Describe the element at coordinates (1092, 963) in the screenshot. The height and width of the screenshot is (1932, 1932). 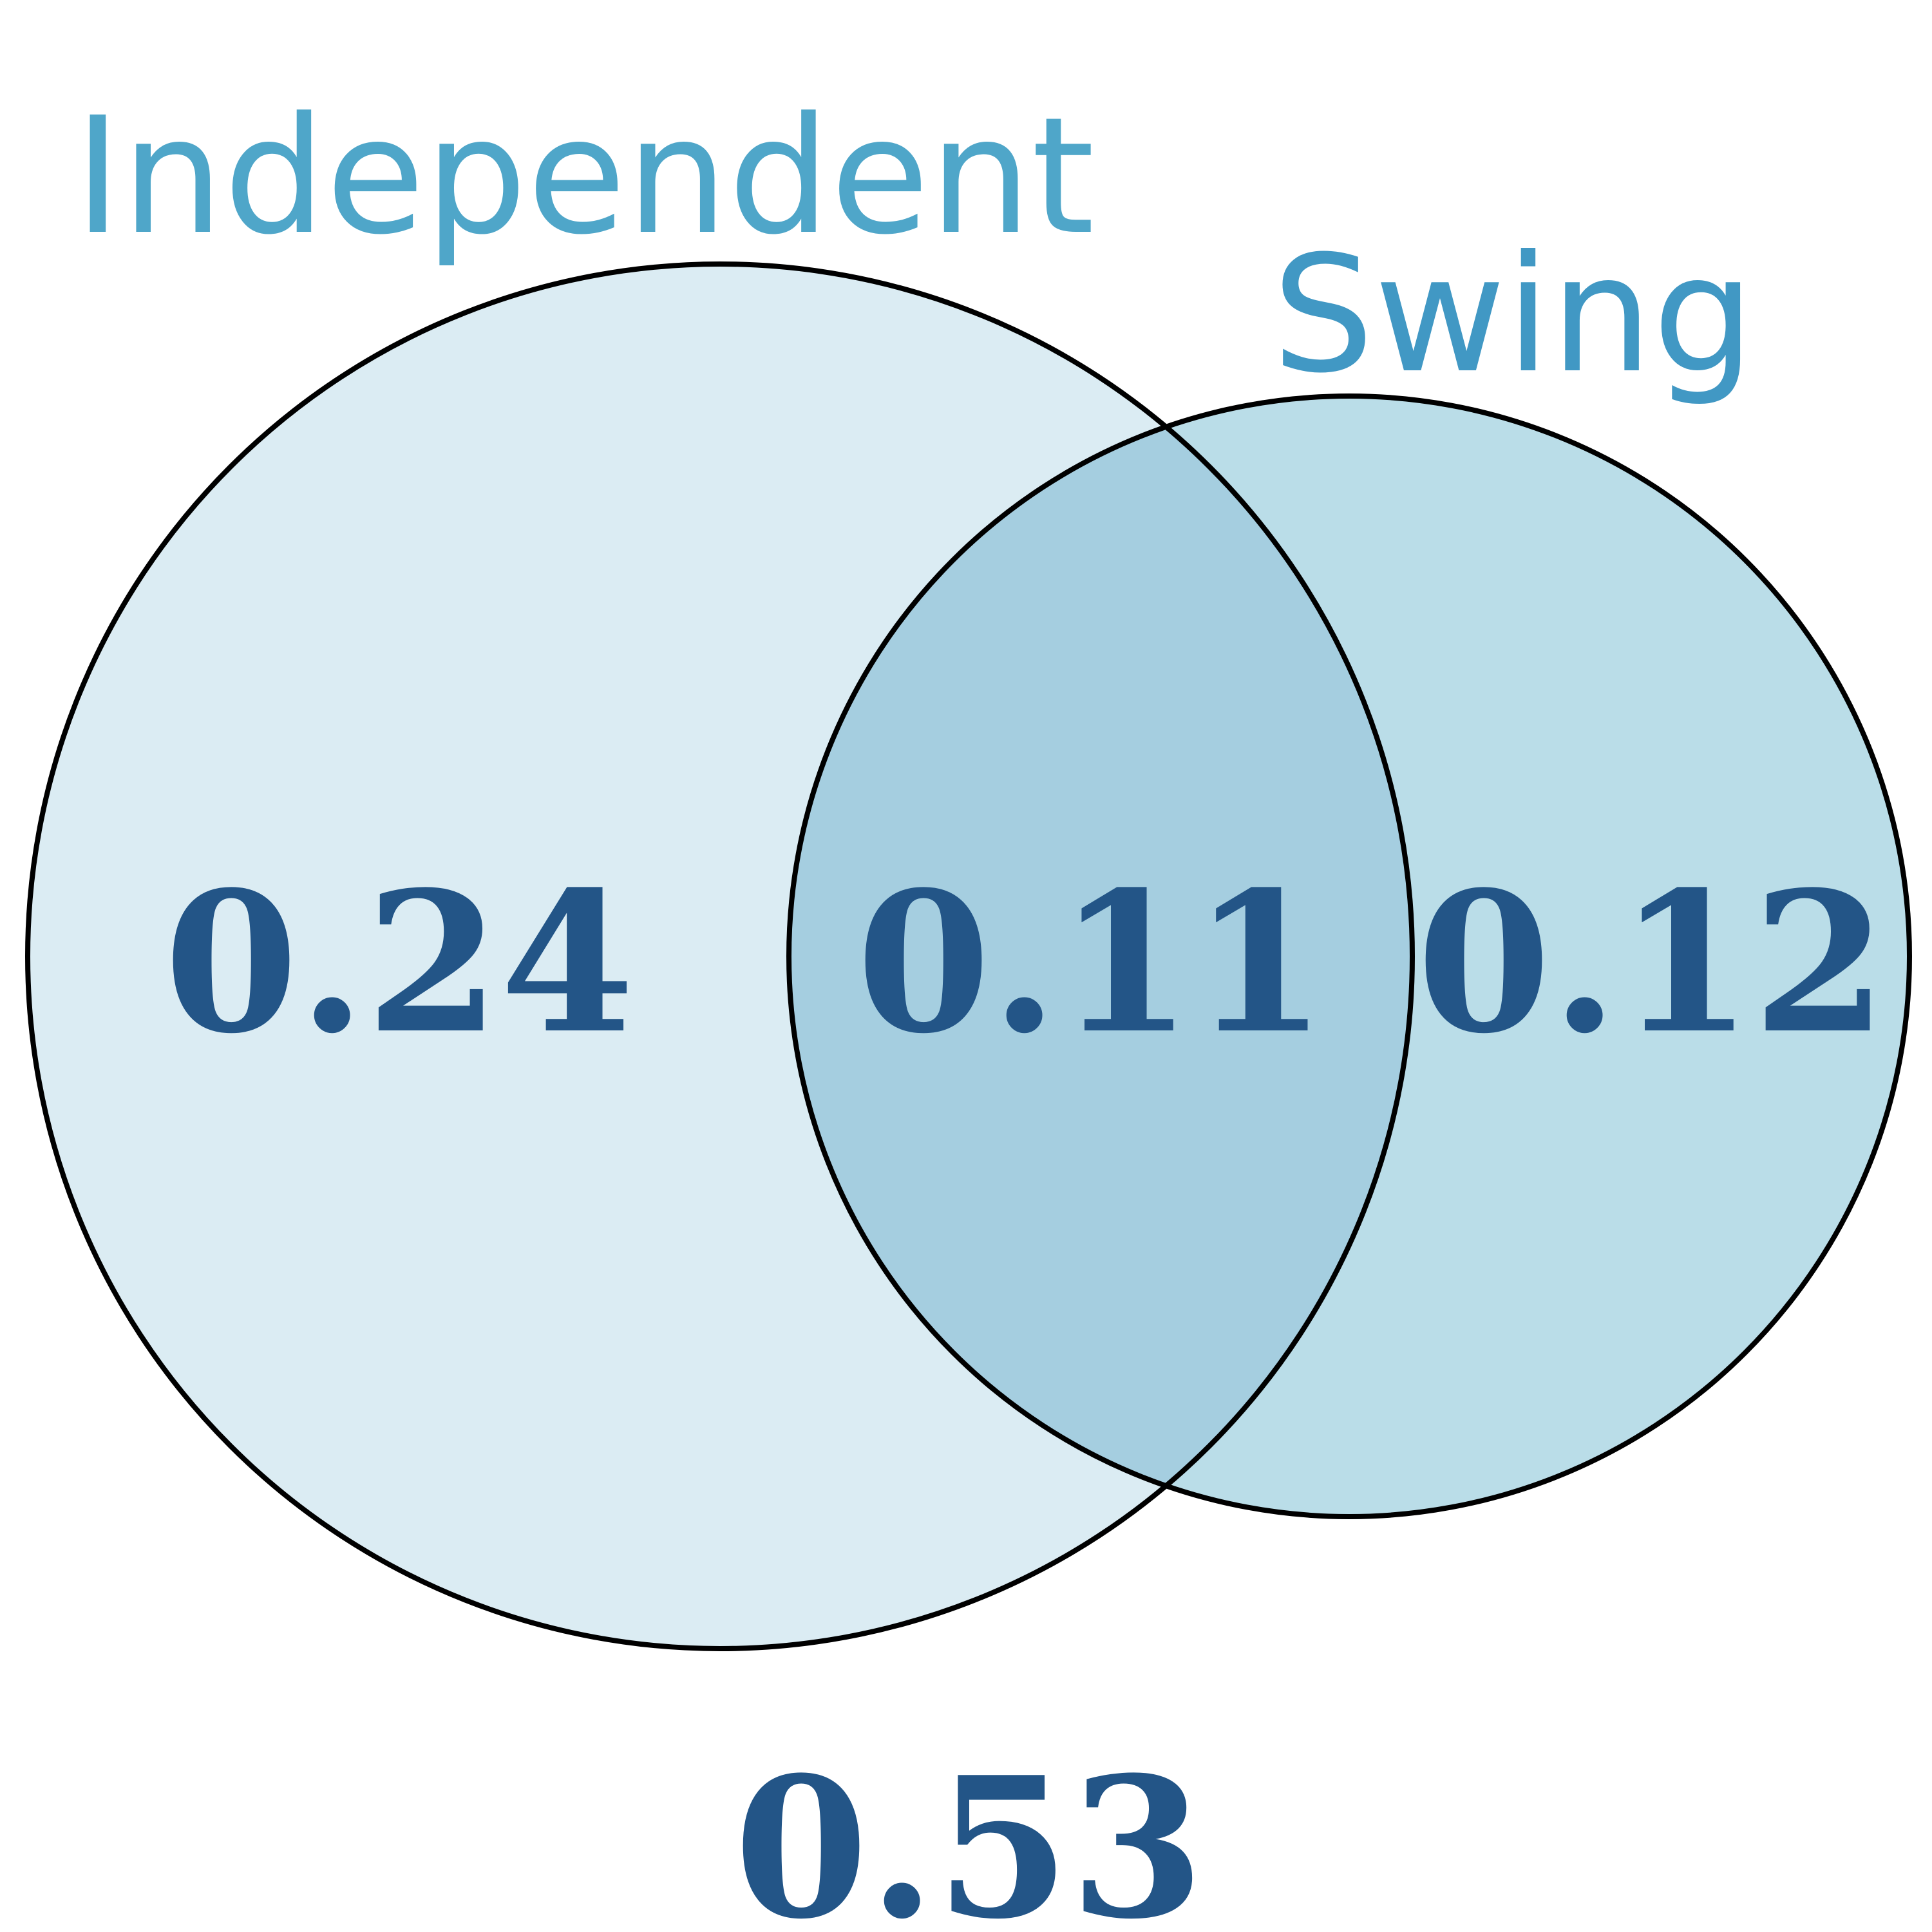
I see `intersection-value: 0.11` at that location.